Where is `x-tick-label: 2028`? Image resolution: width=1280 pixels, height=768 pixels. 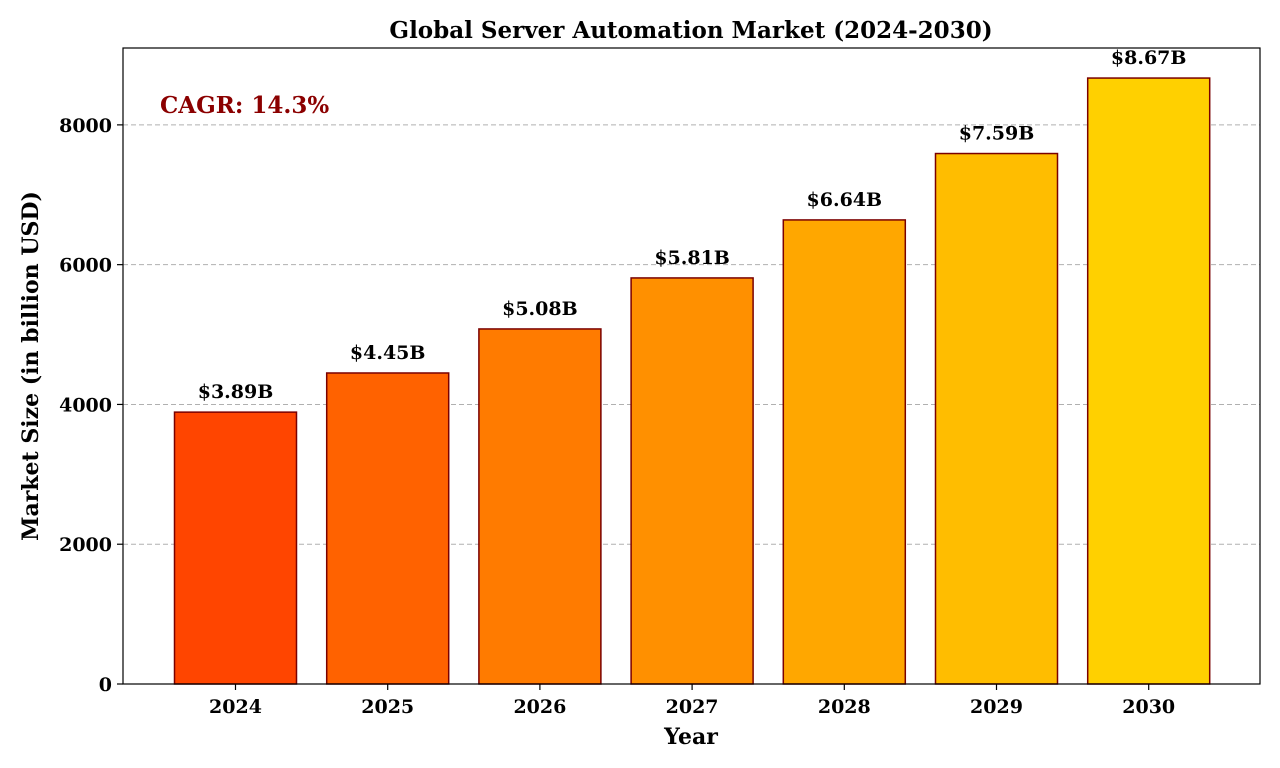
x-tick-label: 2028 is located at coordinates (844, 707).